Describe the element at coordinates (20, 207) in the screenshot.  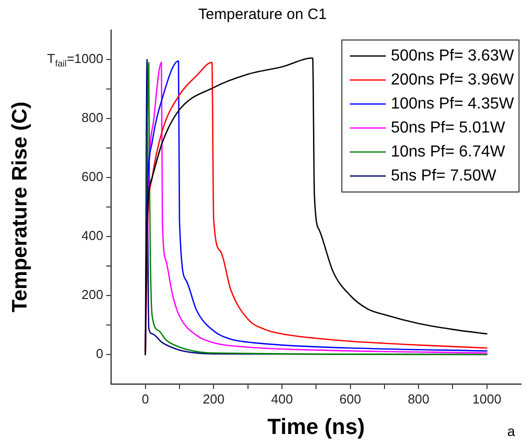
I see `y-axis-title: Temperature Rise (C)` at that location.